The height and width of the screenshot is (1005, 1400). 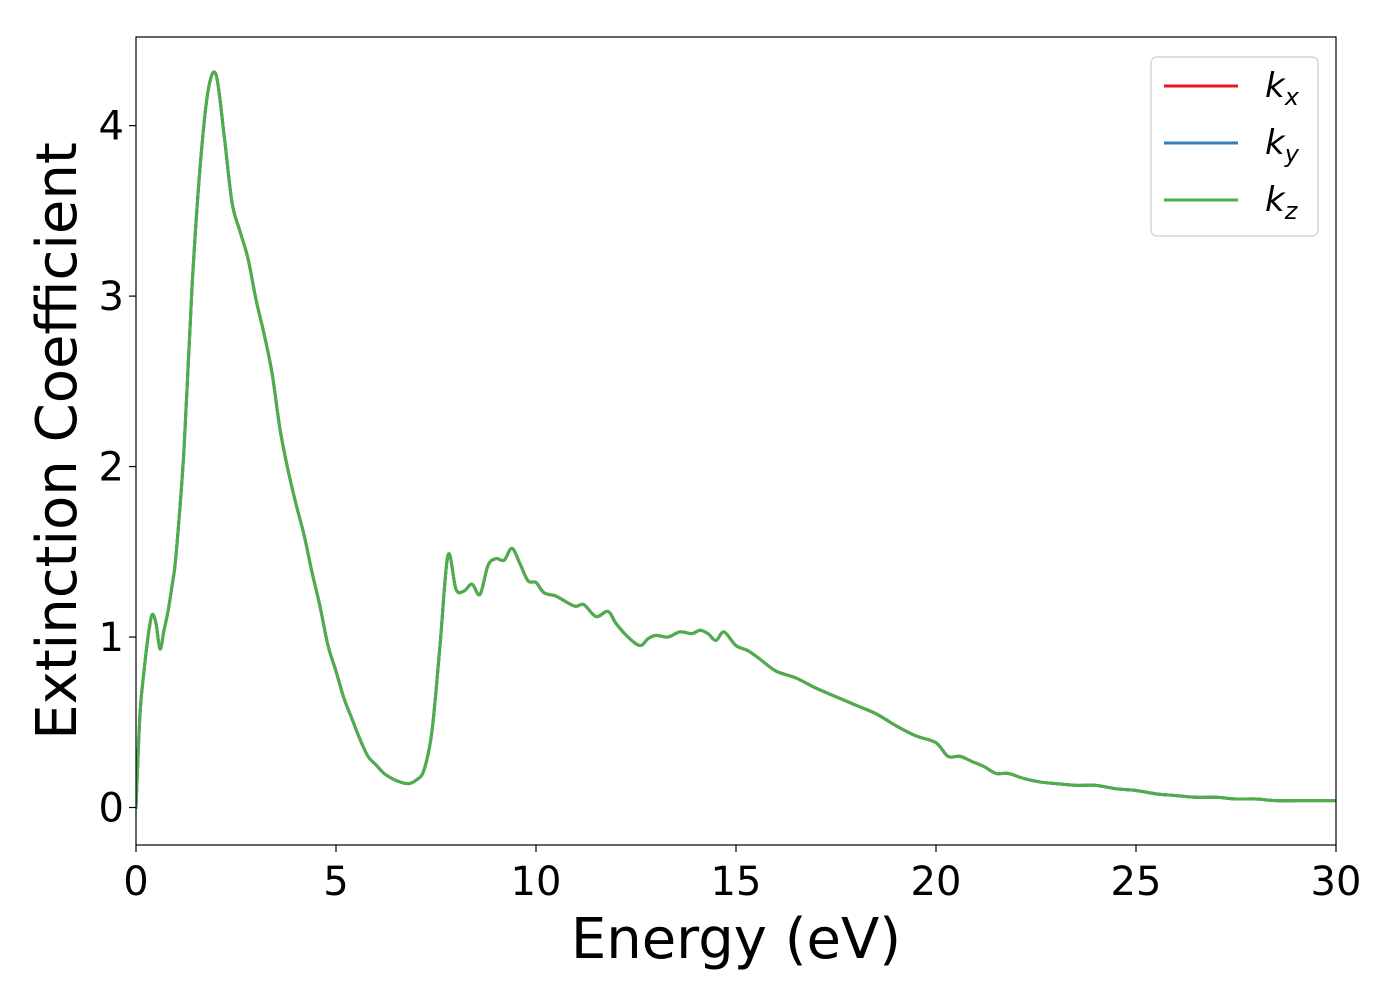 I want to click on x-tick-label: 10, so click(x=536, y=882).